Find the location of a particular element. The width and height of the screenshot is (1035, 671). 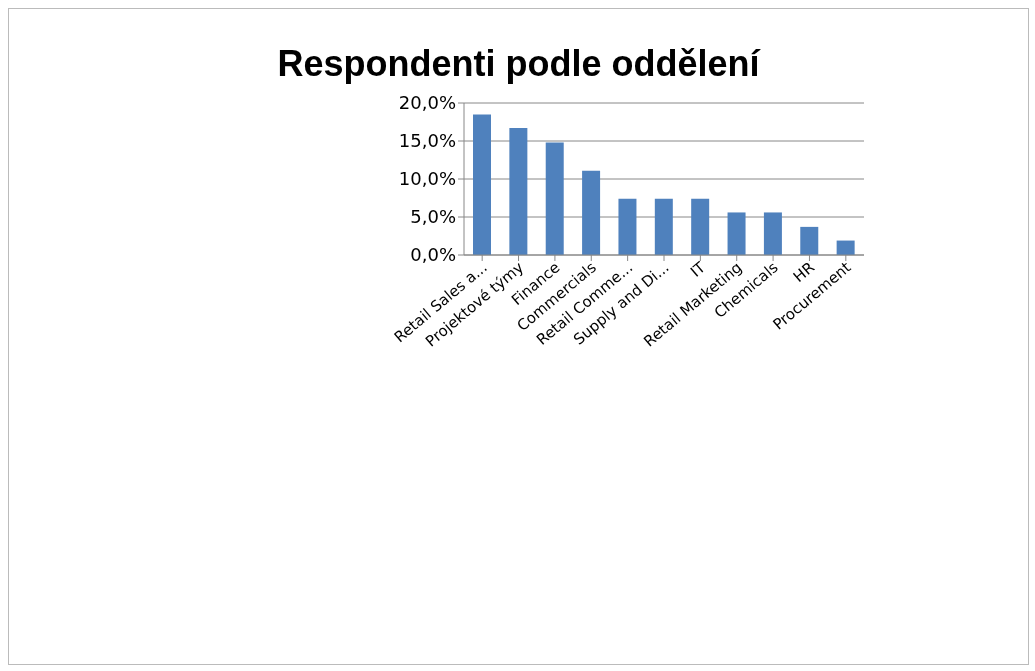

y-tick-label: 0,0% is located at coordinates (433, 255).